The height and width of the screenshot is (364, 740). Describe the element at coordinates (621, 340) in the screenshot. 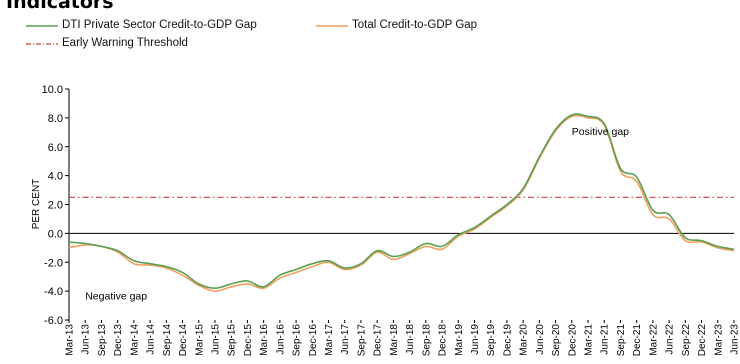

I see `x-tick-label: Sep-21` at that location.